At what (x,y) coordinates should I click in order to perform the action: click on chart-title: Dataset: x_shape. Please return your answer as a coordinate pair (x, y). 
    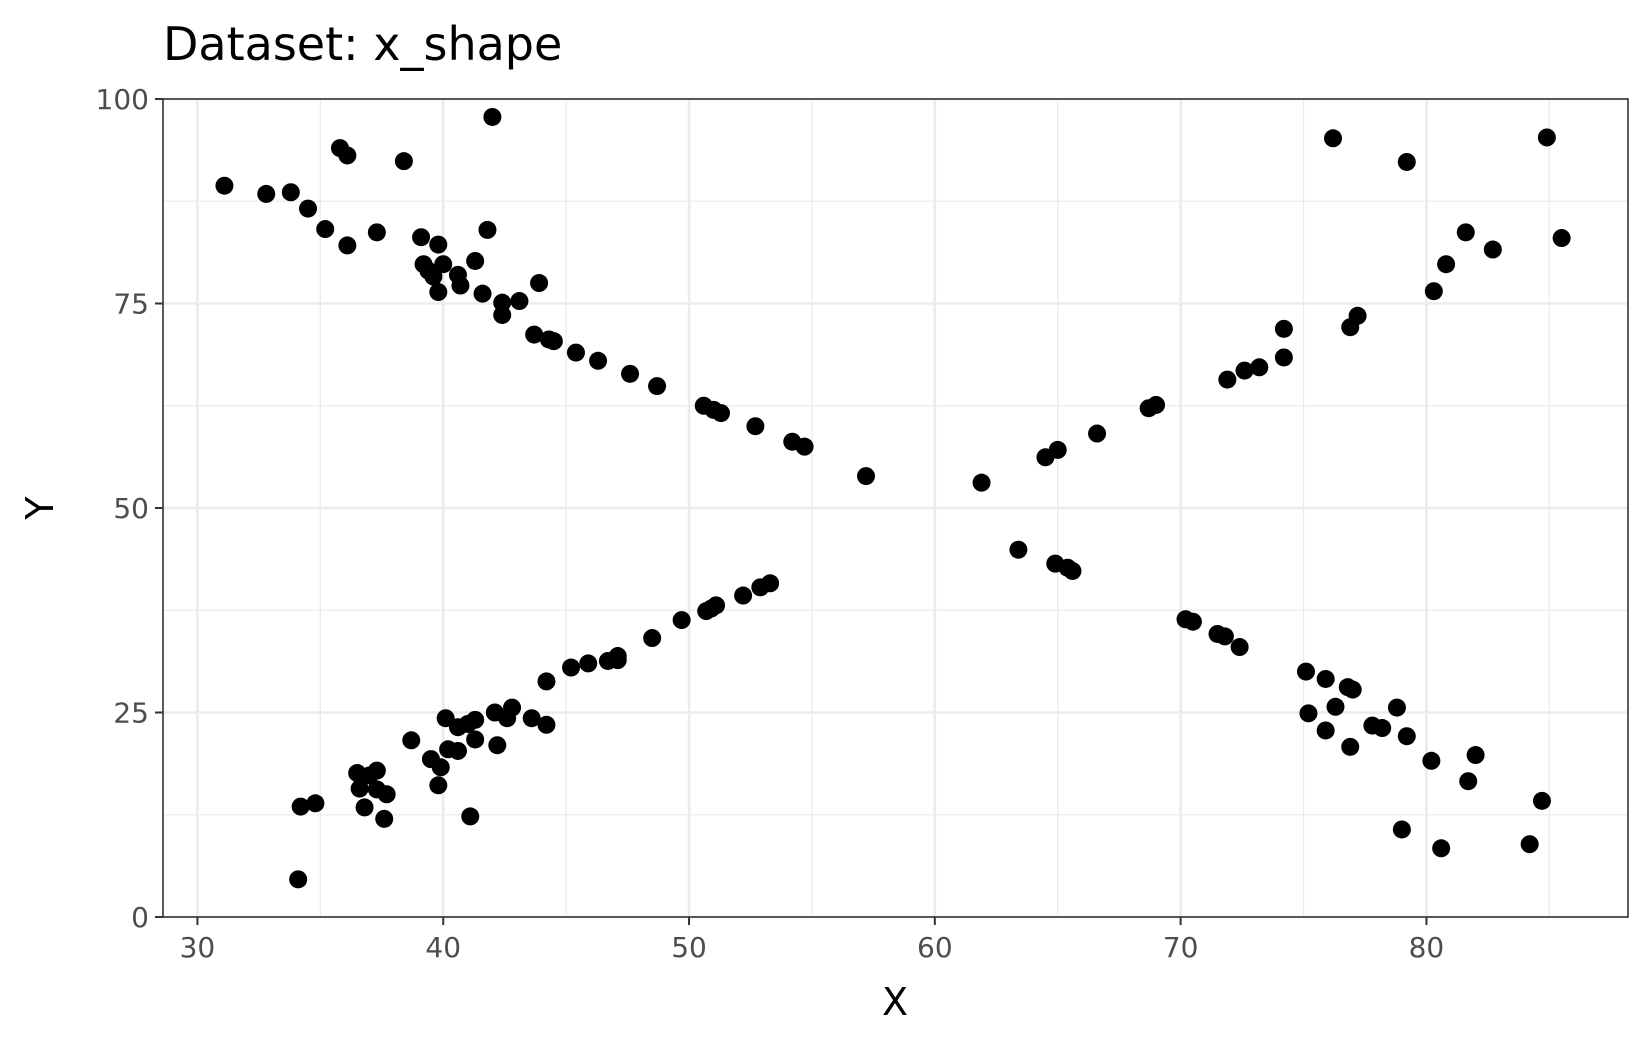
    Looking at the image, I should click on (362, 44).